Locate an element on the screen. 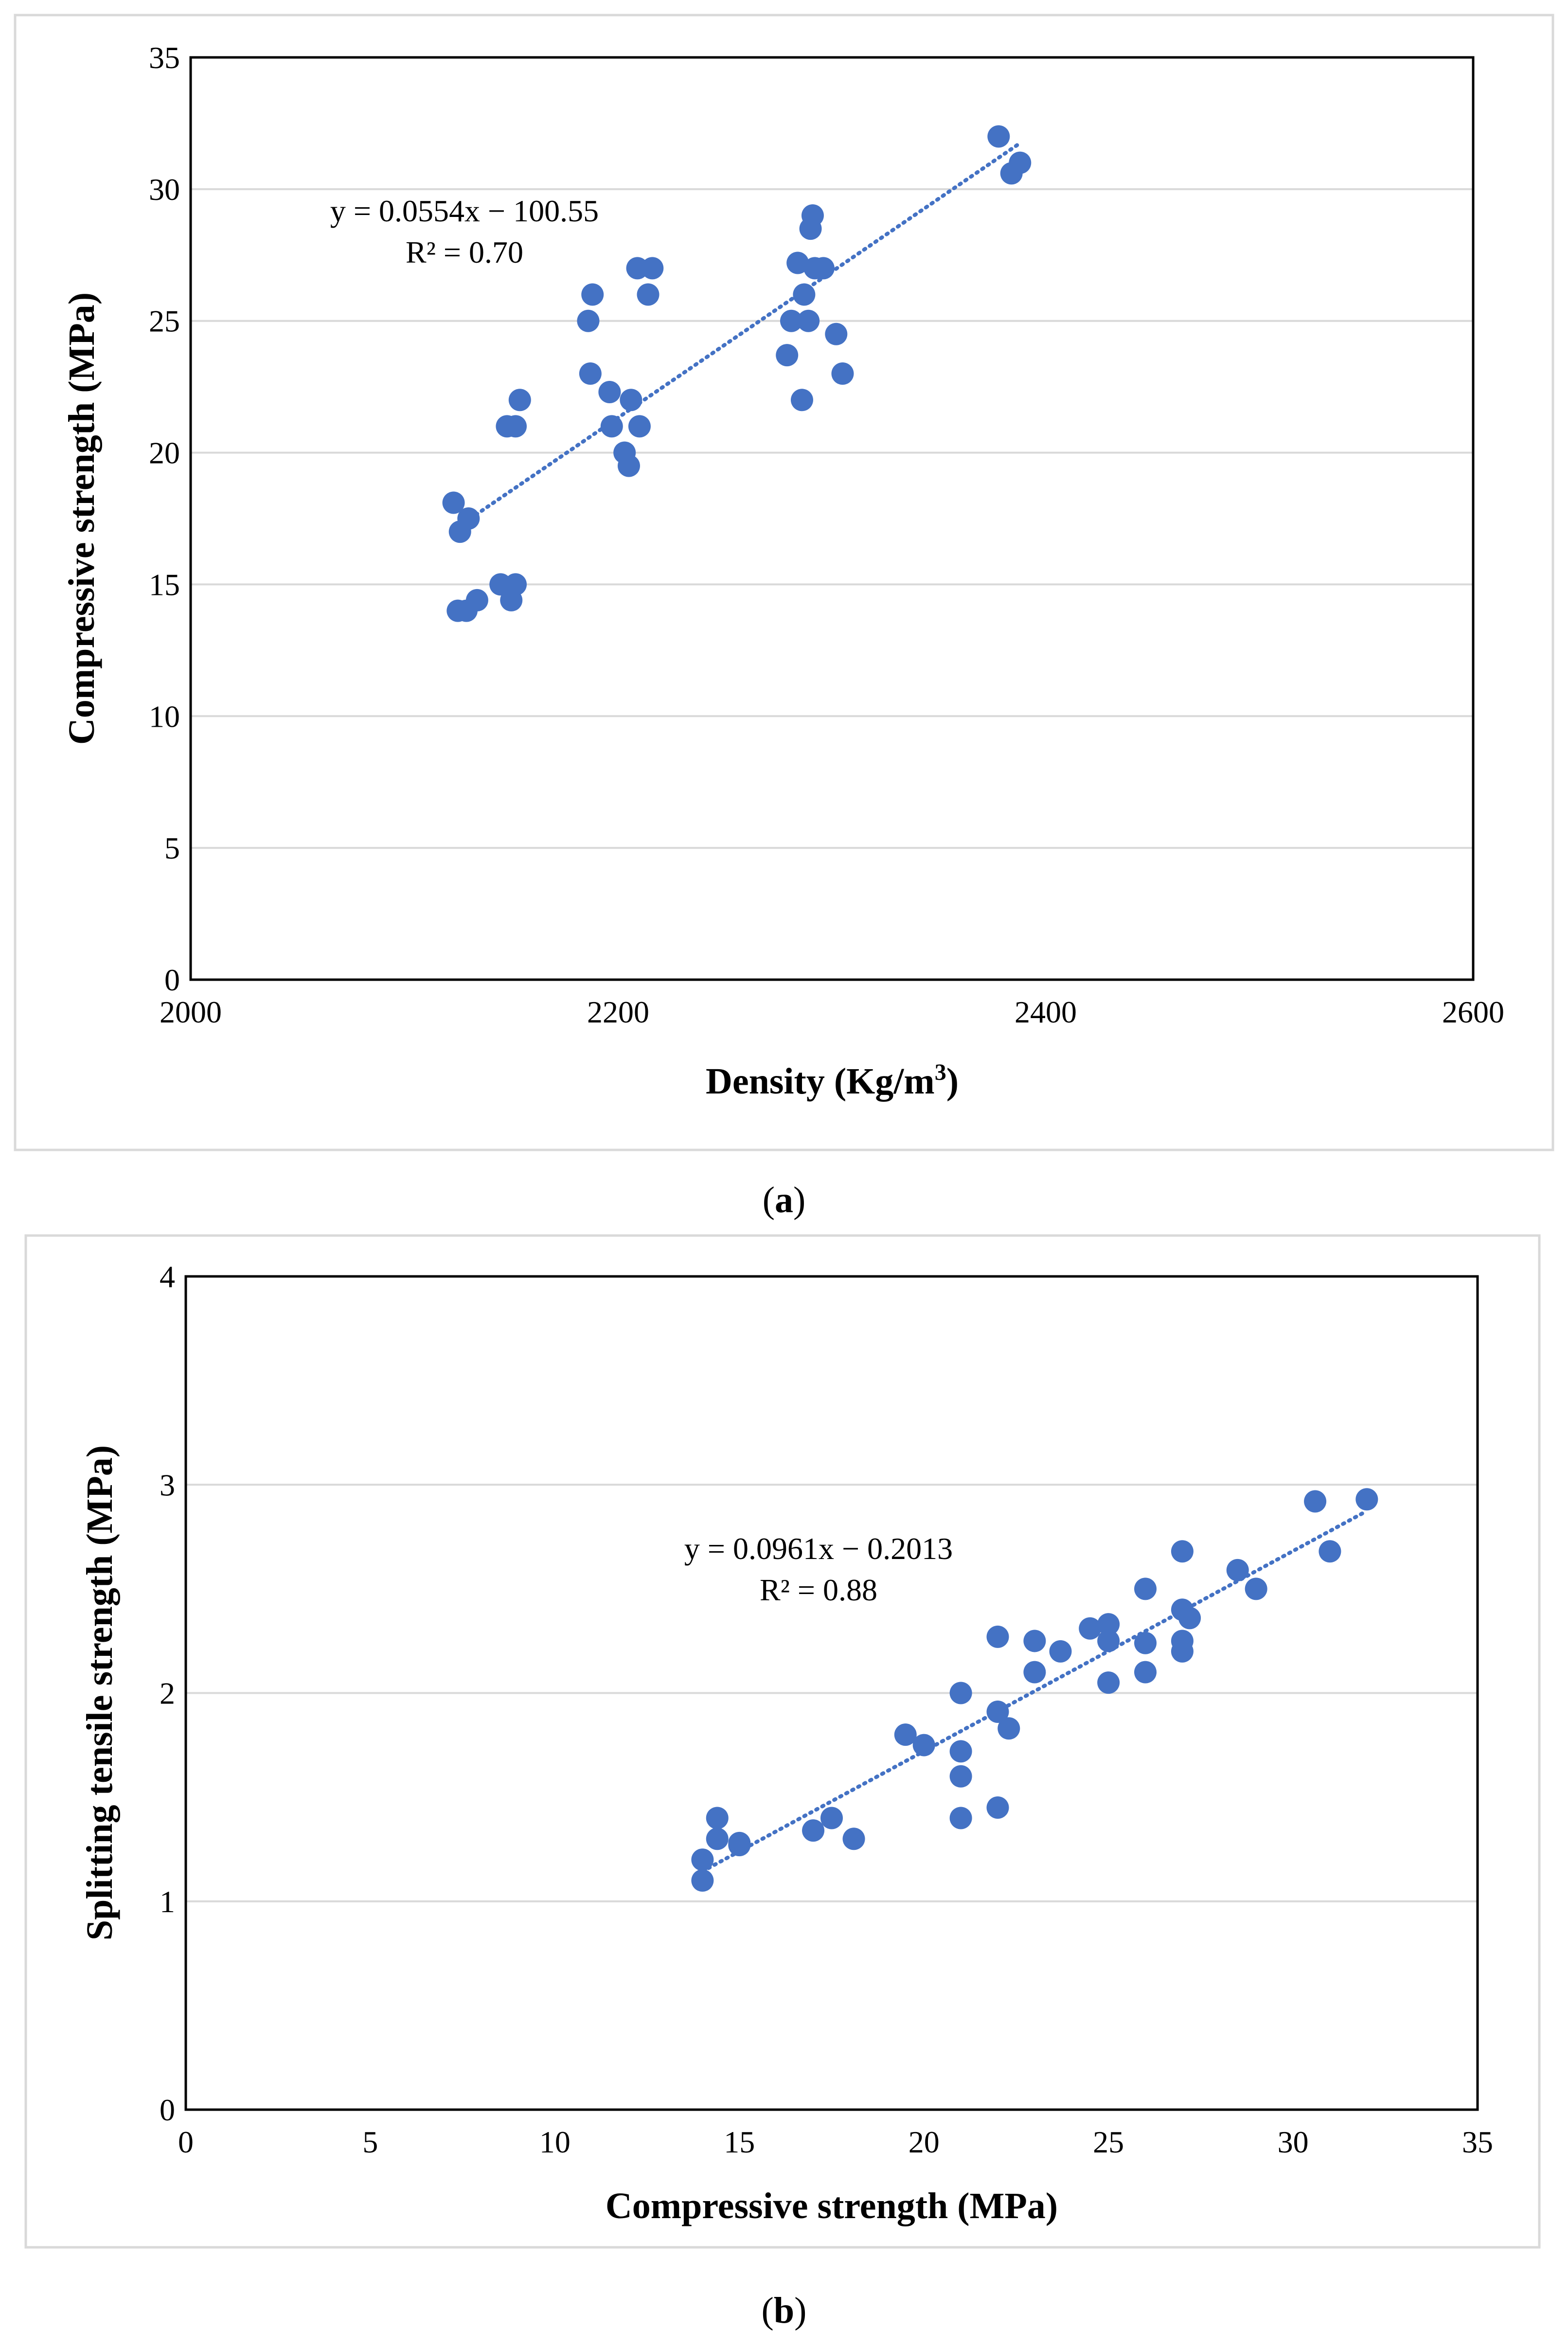 The image size is (1568, 2348). chart-b-trendline-r2: R² = 0.88 is located at coordinates (818, 1590).